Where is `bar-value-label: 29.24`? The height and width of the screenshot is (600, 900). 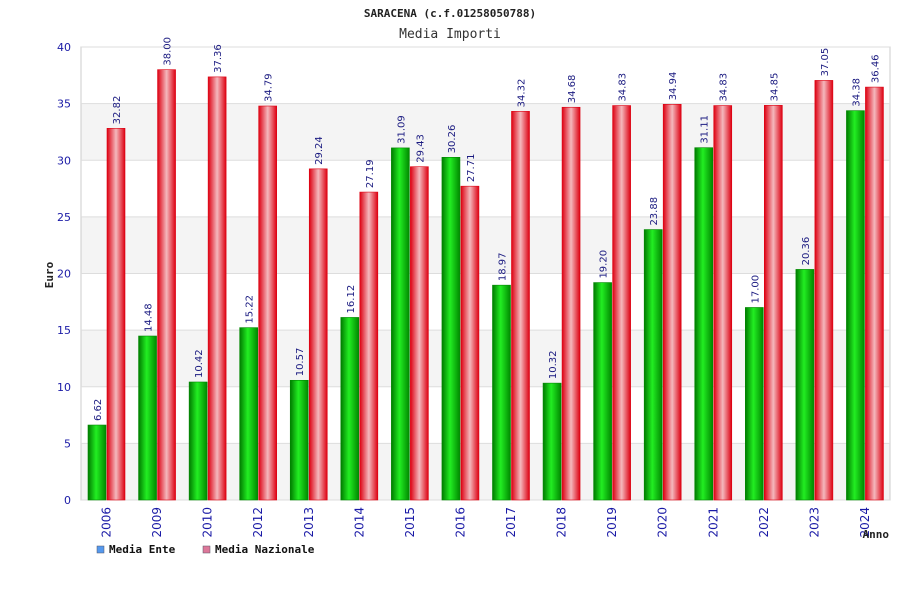 bar-value-label: 29.24 is located at coordinates (319, 150).